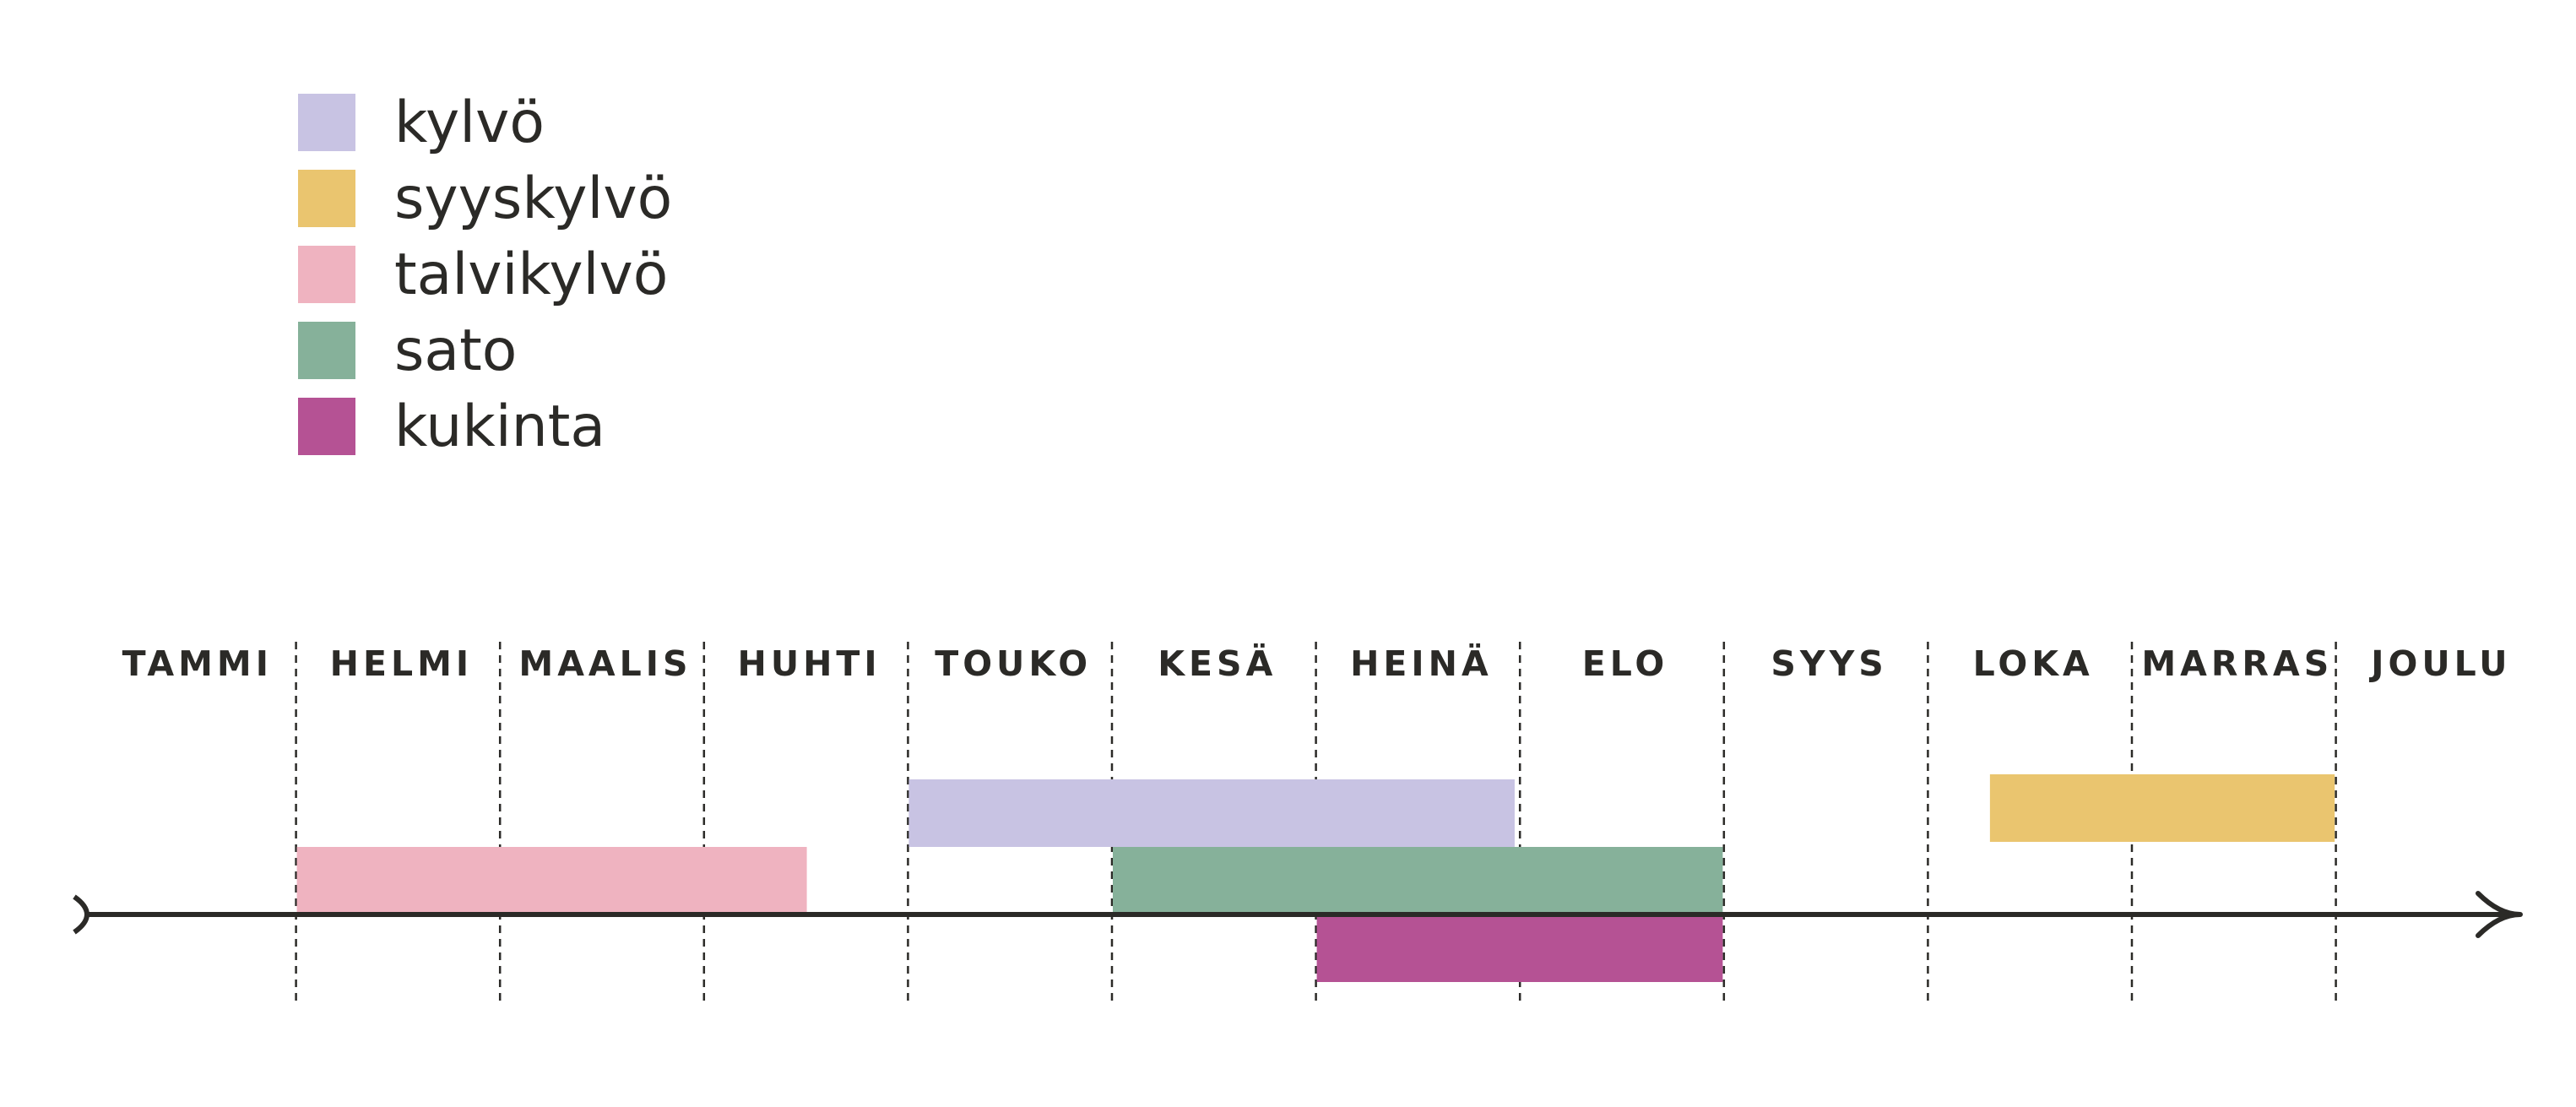 The width and height of the screenshot is (2576, 1107). I want to click on legend-item-sato: sato, so click(485, 350).